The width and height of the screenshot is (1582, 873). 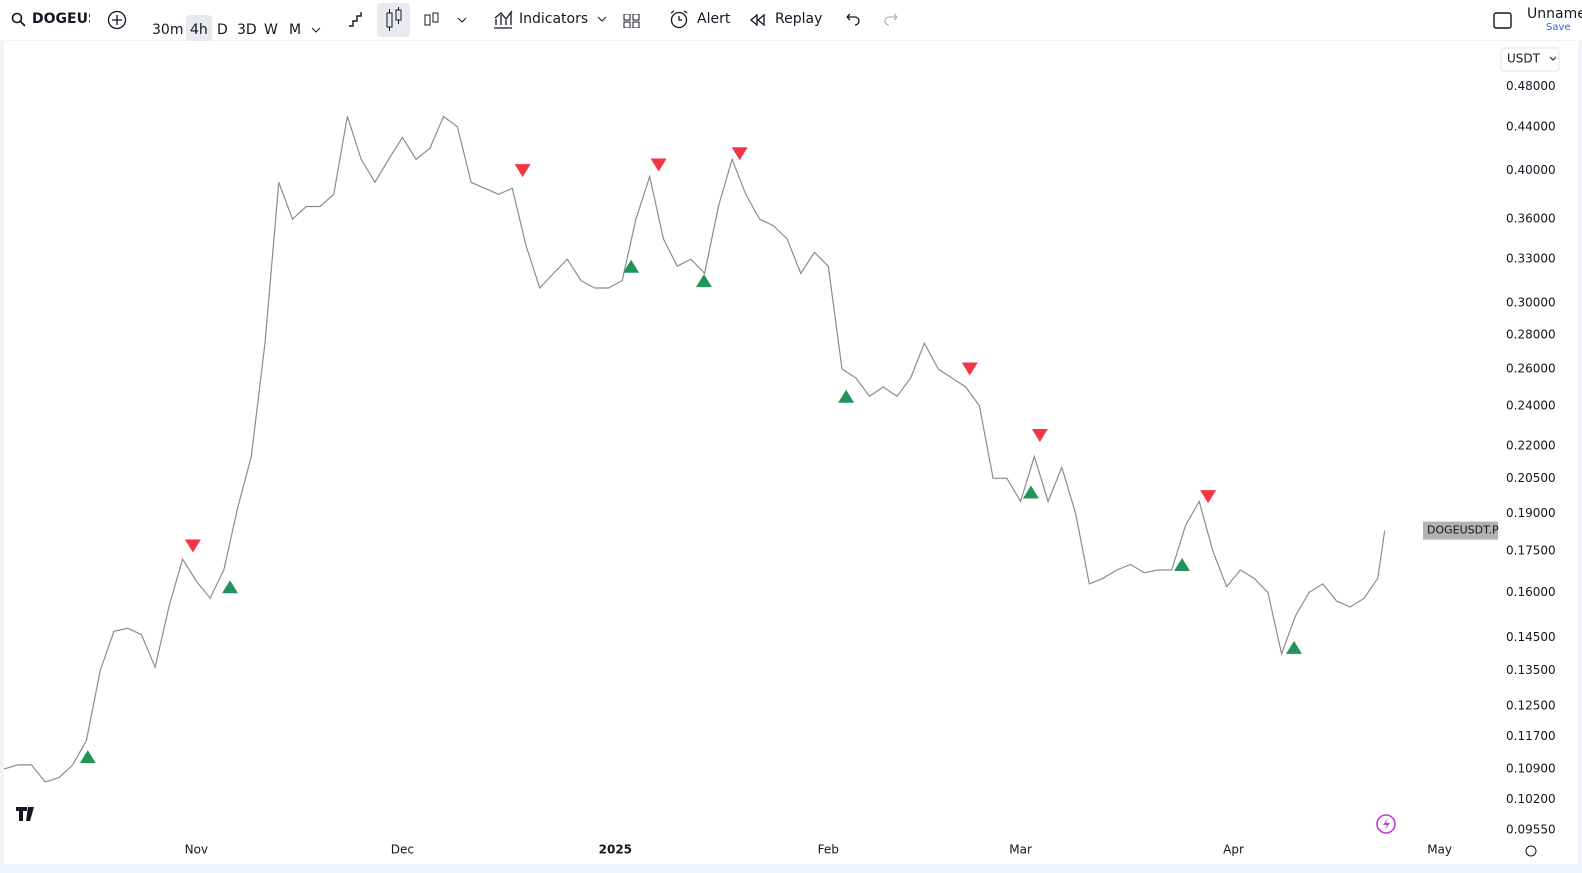 I want to click on x-tick-label: Dec, so click(x=402, y=850).